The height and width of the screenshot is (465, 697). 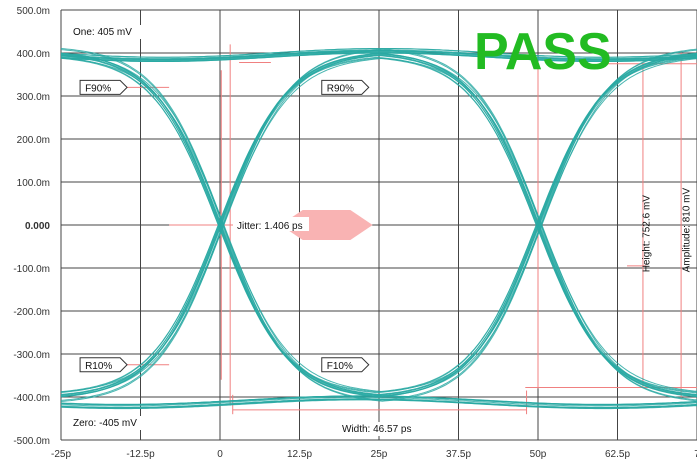 What do you see at coordinates (617, 454) in the screenshot?
I see `x-tick-label: 62.5p` at bounding box center [617, 454].